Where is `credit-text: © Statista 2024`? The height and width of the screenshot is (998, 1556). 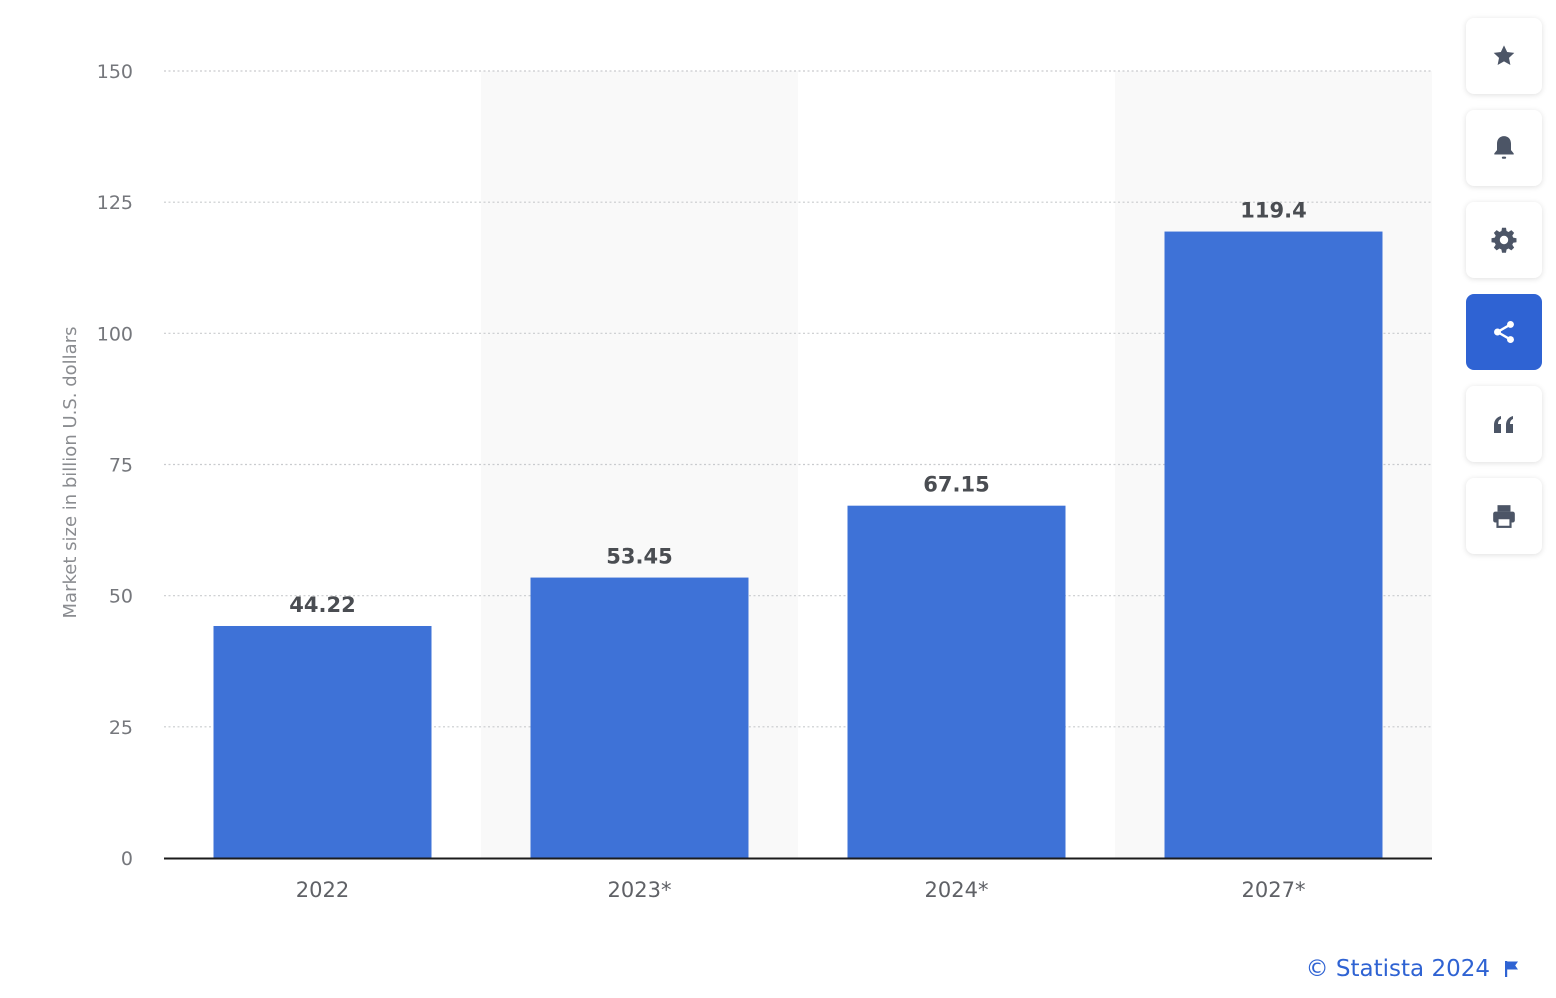
credit-text: © Statista 2024 is located at coordinates (1397, 969).